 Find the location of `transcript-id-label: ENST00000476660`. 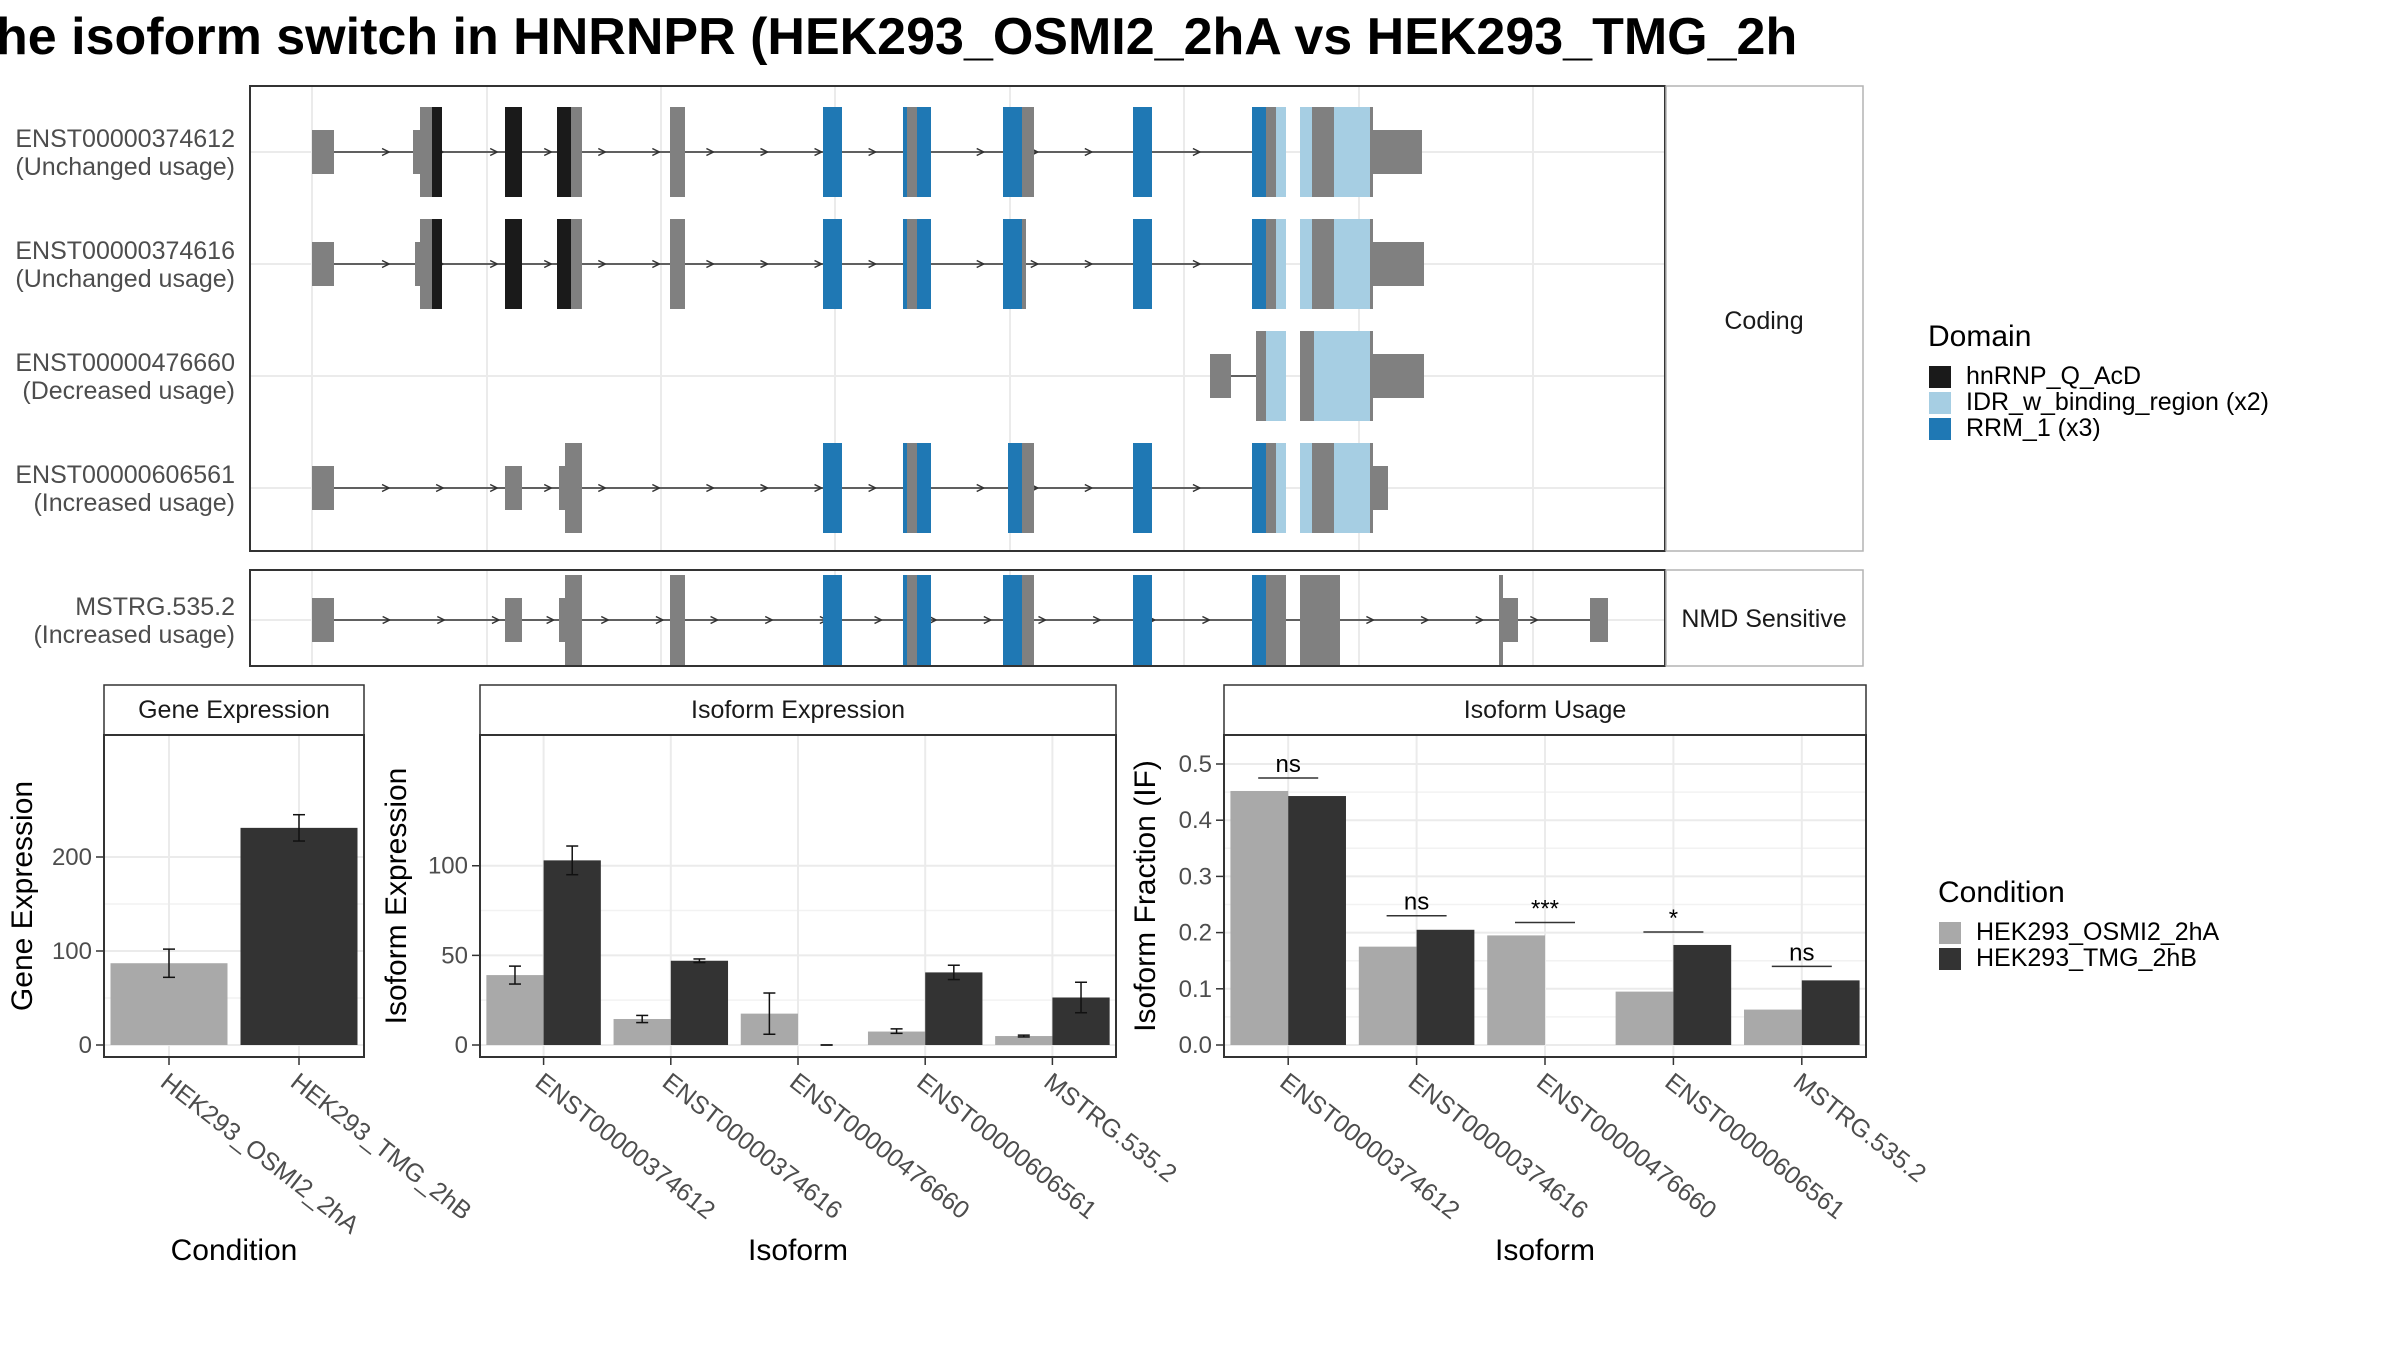

transcript-id-label: ENST00000476660 is located at coordinates (125, 363).